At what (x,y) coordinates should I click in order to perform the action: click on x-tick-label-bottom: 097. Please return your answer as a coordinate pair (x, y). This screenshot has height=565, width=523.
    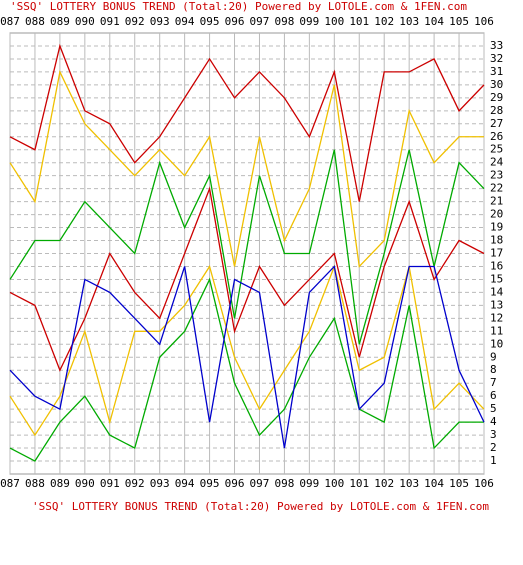
    Looking at the image, I should click on (260, 483).